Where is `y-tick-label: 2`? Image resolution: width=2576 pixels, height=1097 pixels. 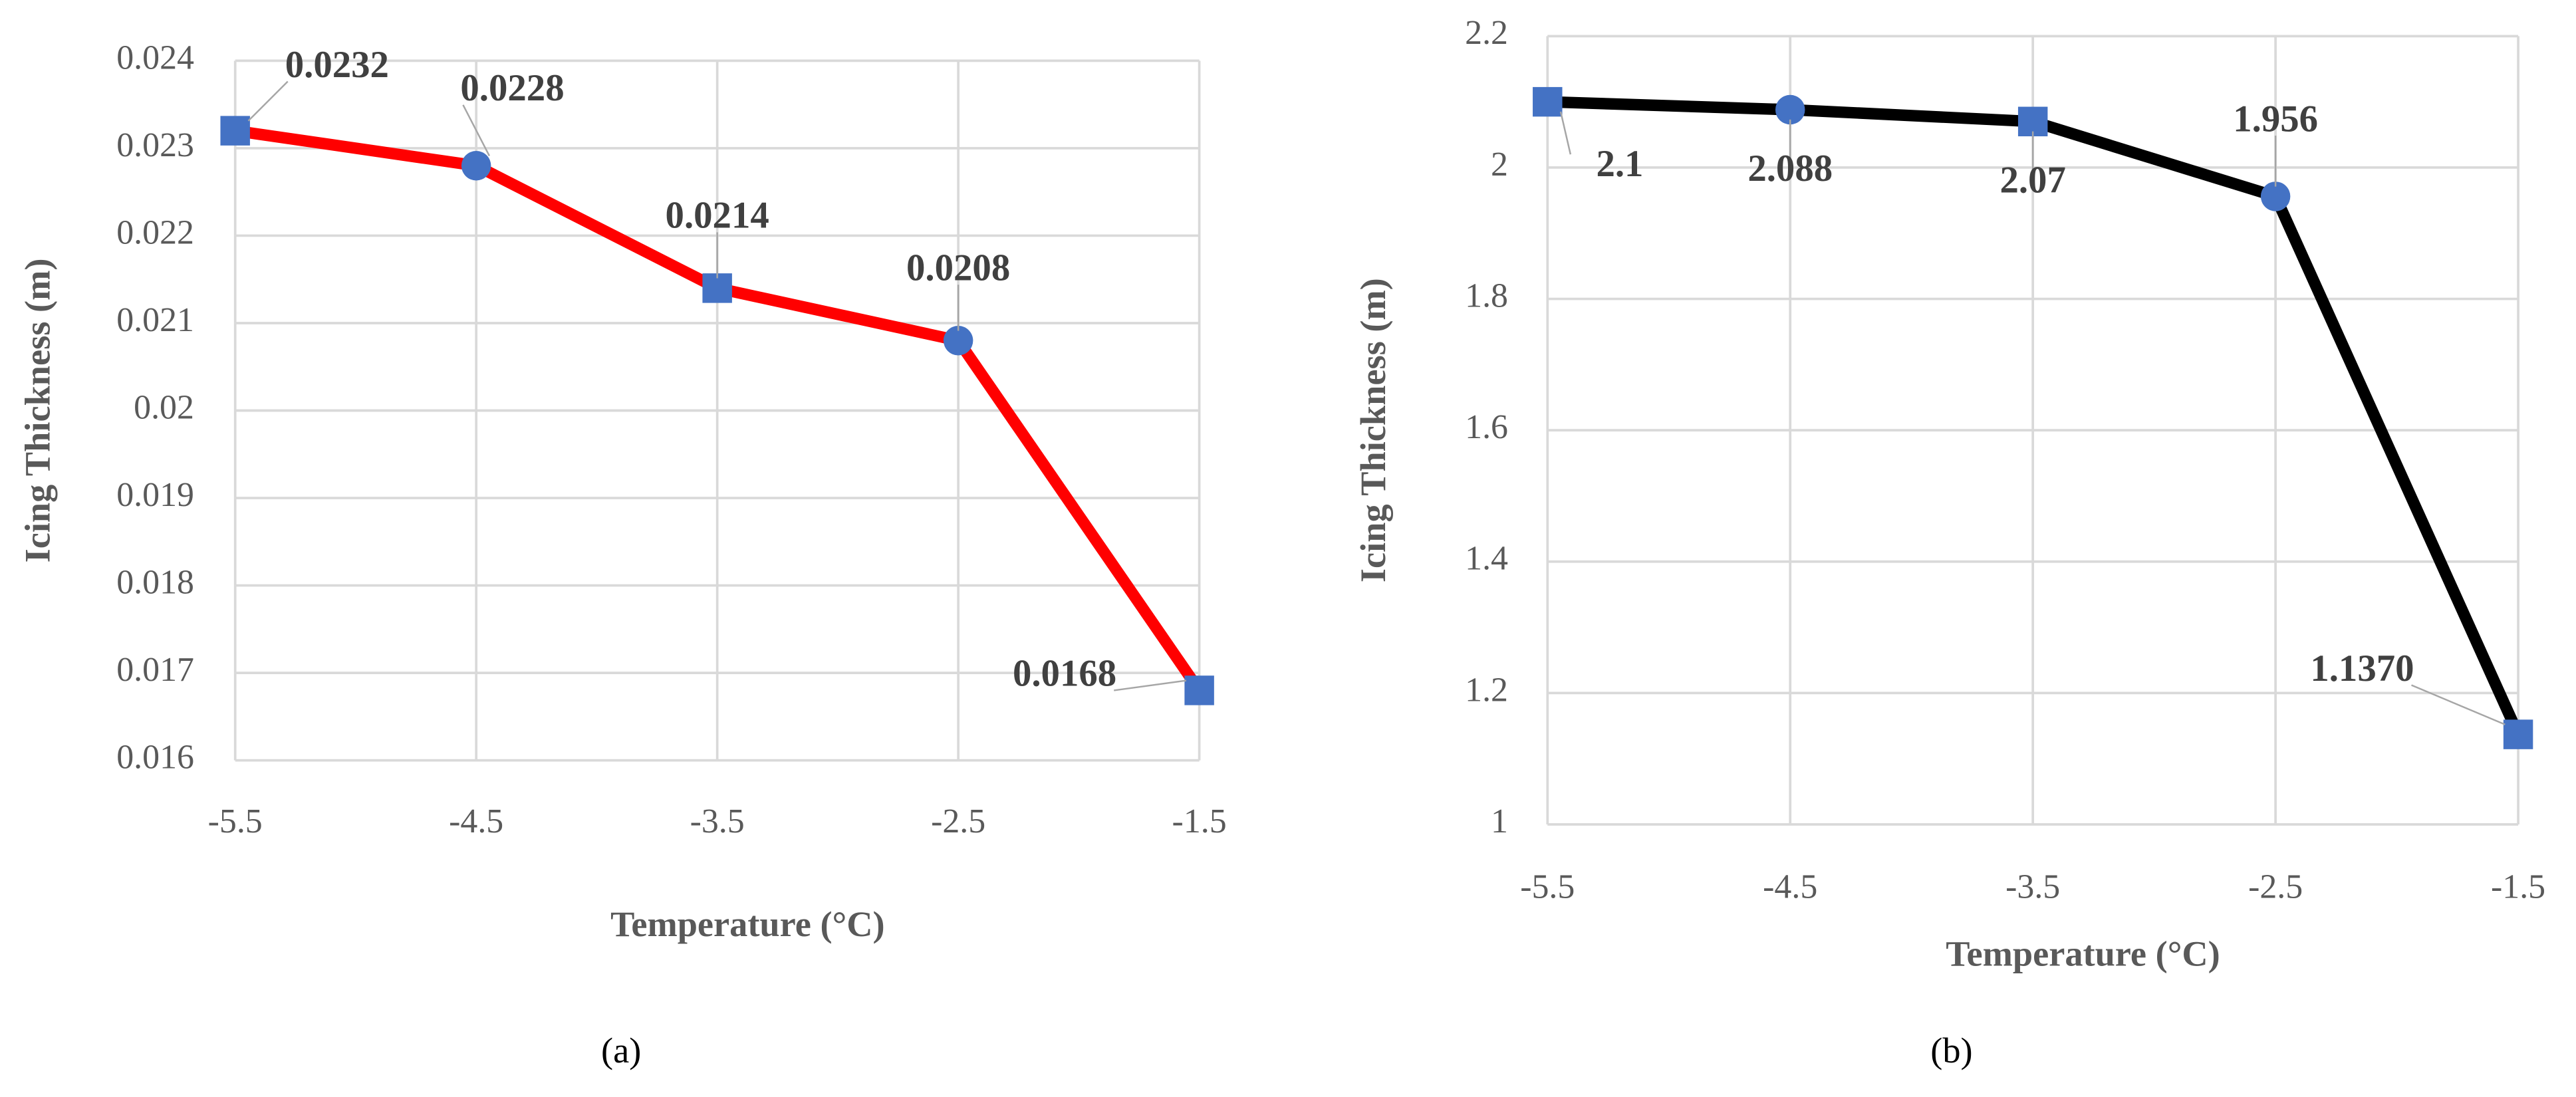
y-tick-label: 2 is located at coordinates (1499, 164).